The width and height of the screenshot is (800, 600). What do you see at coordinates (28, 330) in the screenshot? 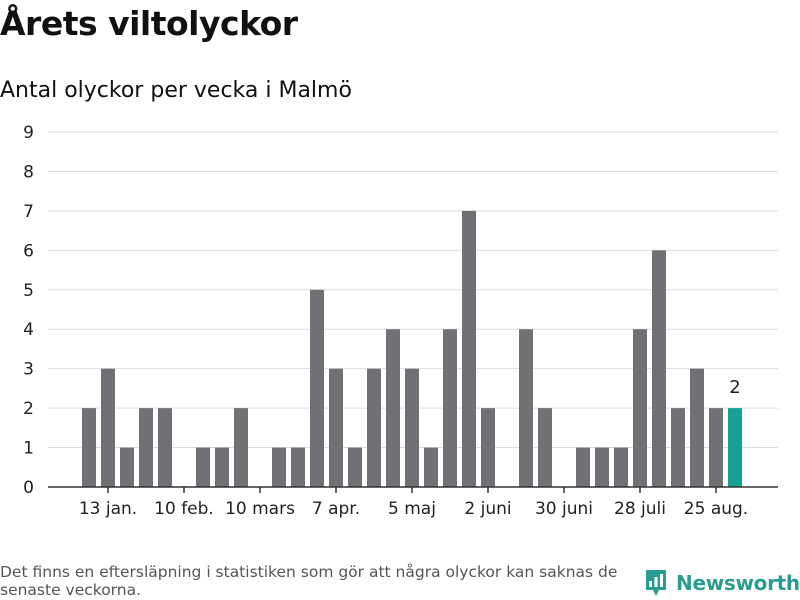
I see `y-tick-label: 4` at bounding box center [28, 330].